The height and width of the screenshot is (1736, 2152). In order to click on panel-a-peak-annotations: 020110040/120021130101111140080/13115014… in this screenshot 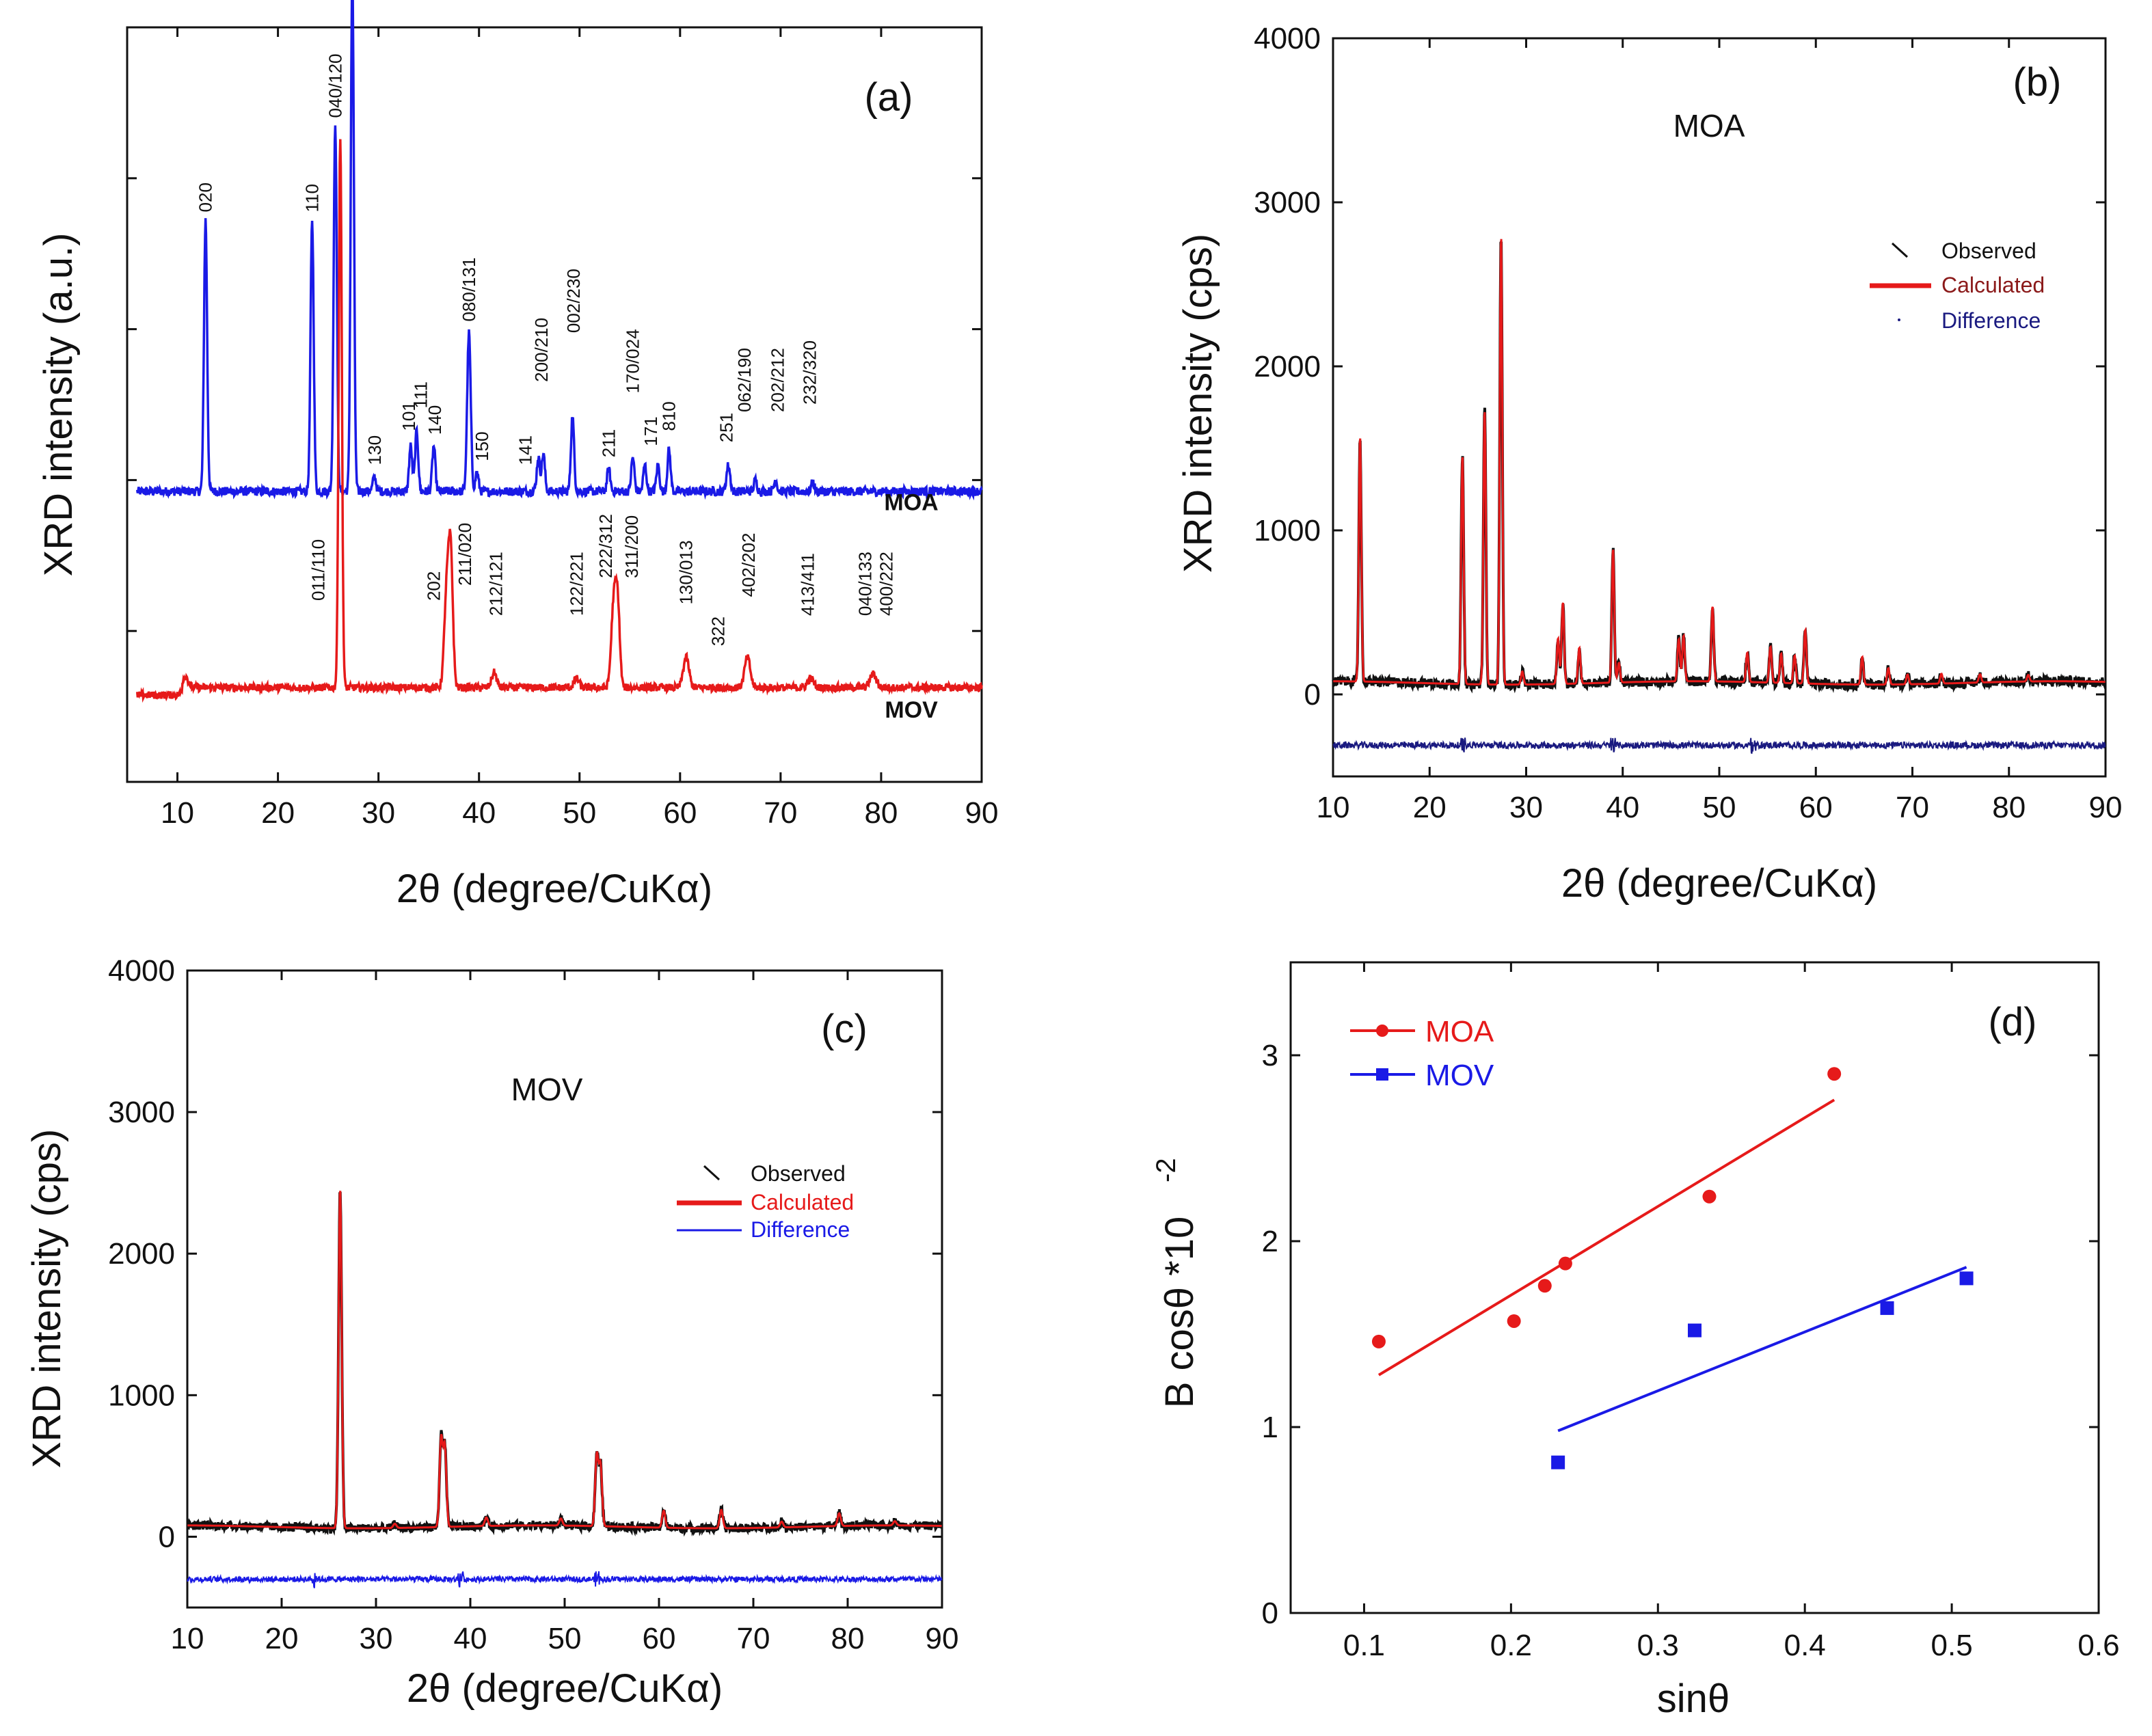, I will do `click(547, 349)`.